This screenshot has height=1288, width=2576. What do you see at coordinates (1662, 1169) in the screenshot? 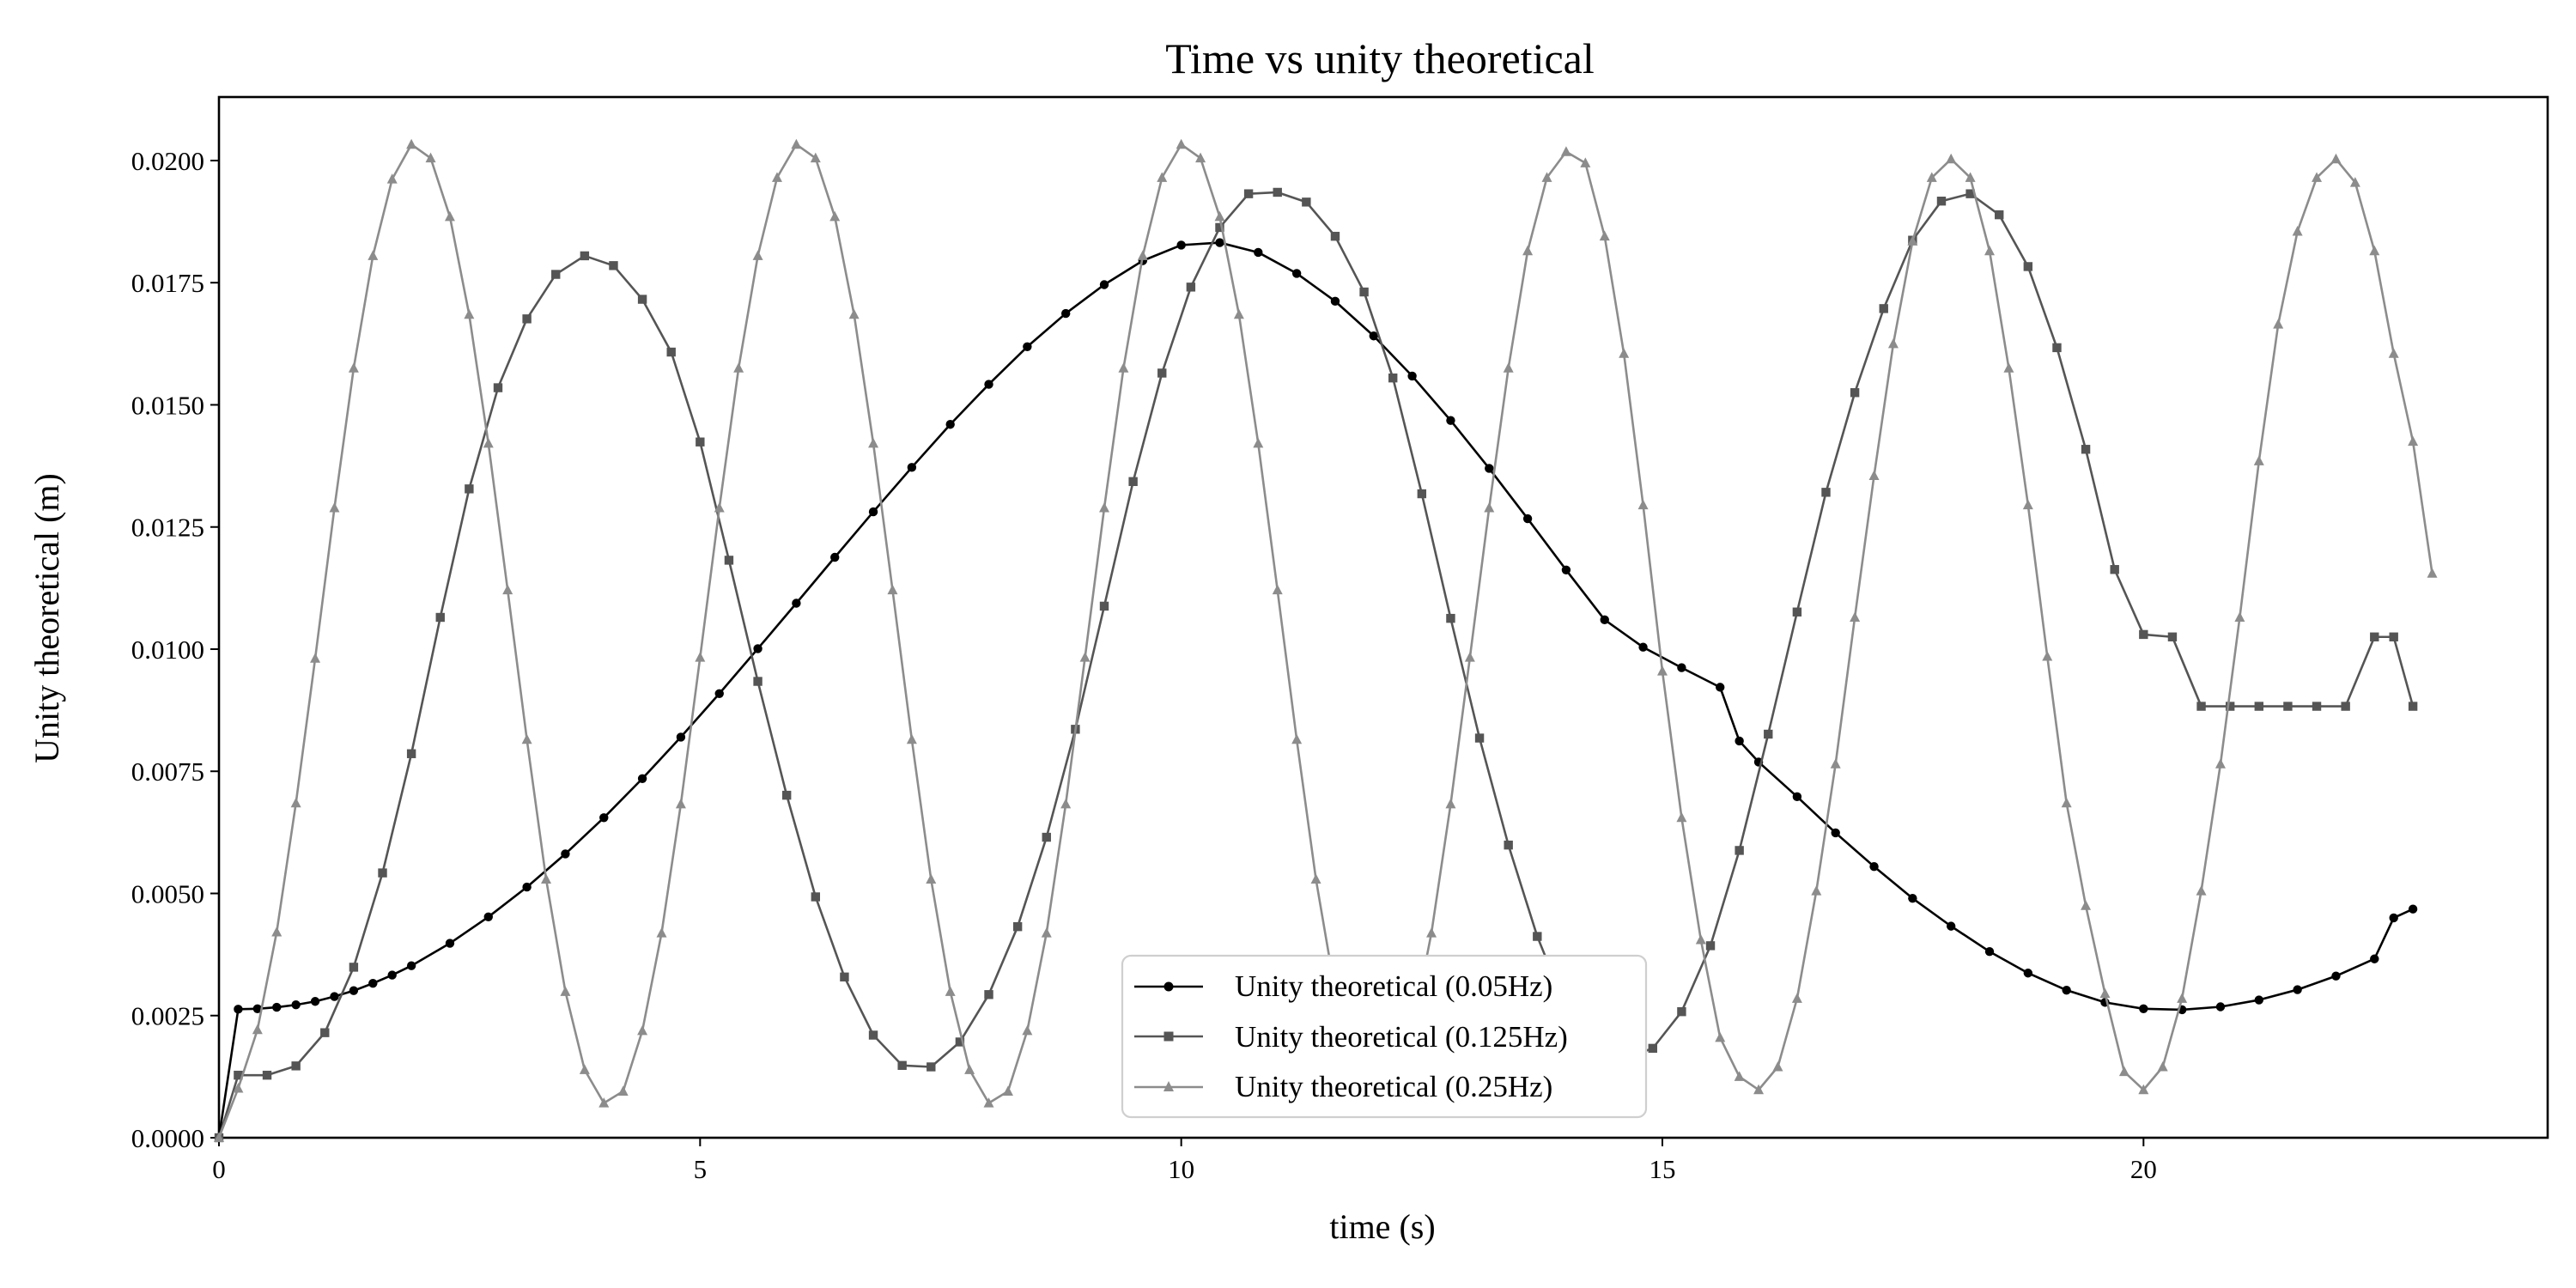
I see `x-tick-label: 15` at bounding box center [1662, 1169].